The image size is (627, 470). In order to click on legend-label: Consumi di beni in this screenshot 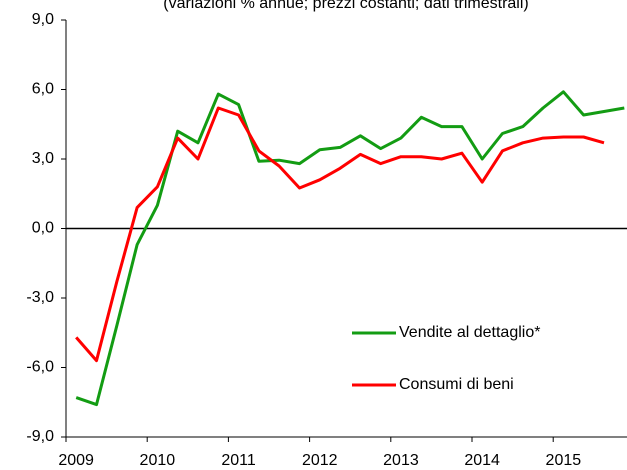, I will do `click(456, 384)`.